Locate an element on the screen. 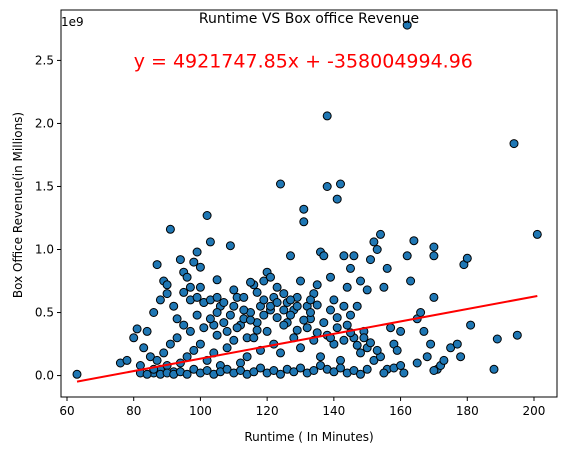 This screenshot has width=567, height=453. x-tick-label: 100 is located at coordinates (200, 411).